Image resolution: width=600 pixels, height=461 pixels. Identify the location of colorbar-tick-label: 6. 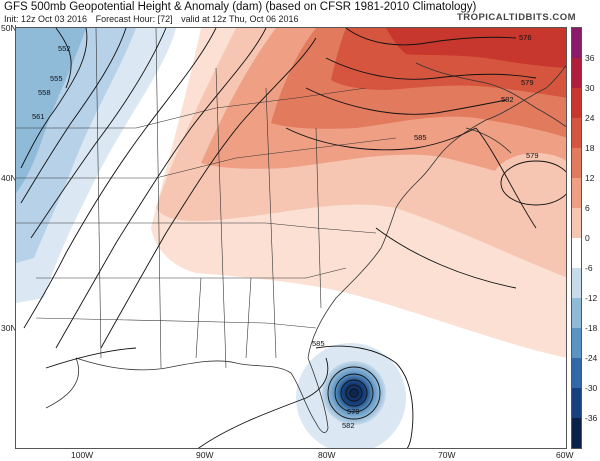
(587, 208).